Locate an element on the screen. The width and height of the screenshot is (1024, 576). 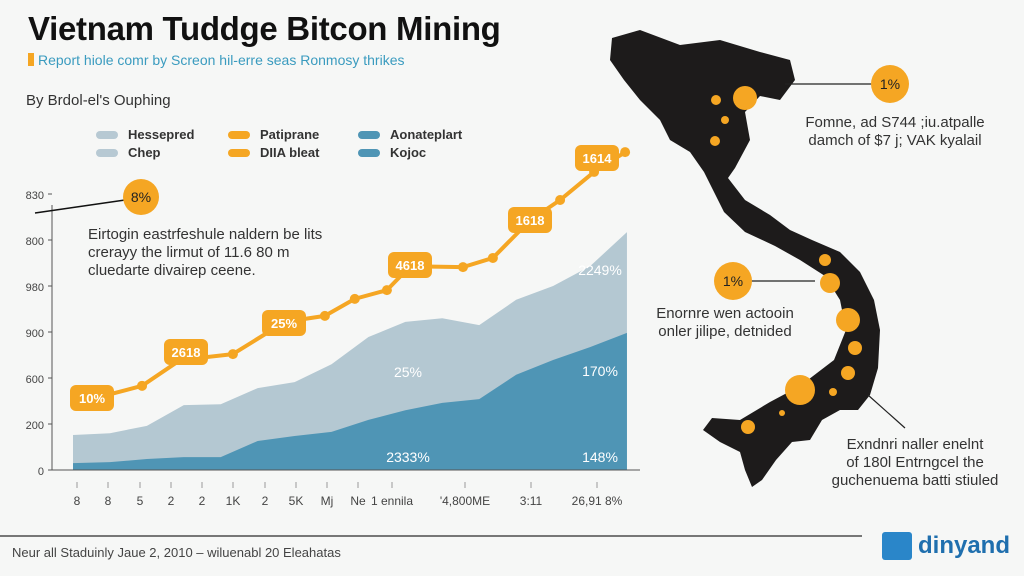
x-tick-label: 5K is located at coordinates (296, 501).